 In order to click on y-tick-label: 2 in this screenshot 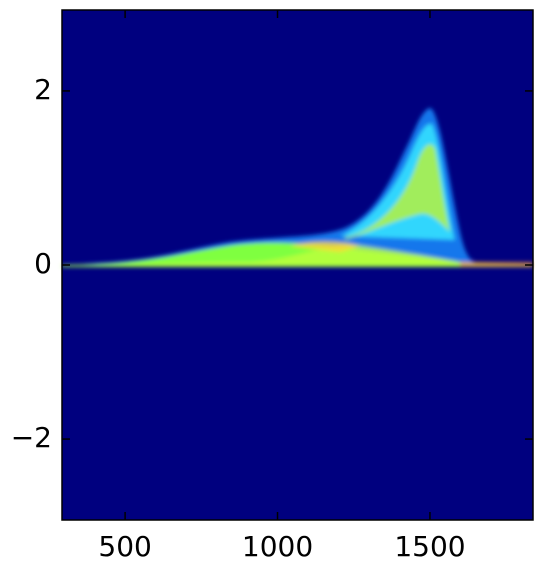, I will do `click(43, 89)`.